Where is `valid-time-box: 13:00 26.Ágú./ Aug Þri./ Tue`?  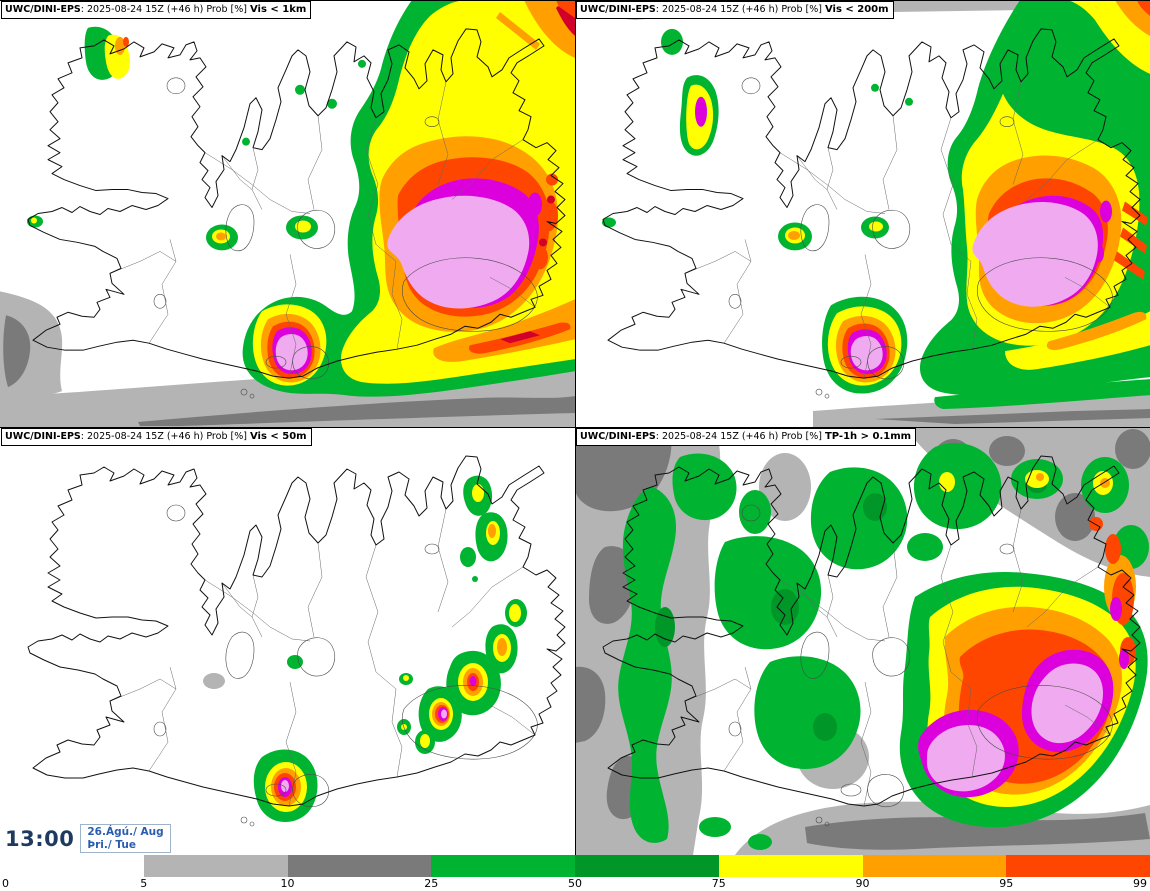
valid-time-box: 13:00 26.Ágú./ Aug Þri./ Tue is located at coordinates (85, 838).